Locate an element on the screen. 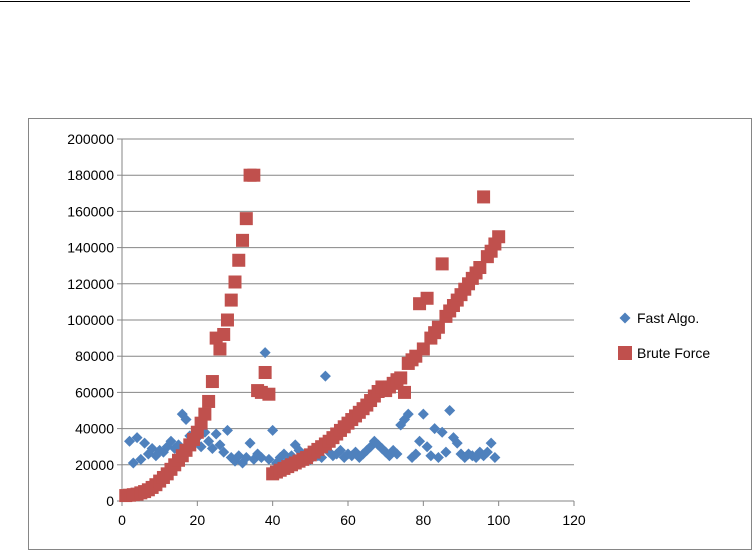 The image size is (754, 555). y-tick-label: 160000 is located at coordinates (90, 211).